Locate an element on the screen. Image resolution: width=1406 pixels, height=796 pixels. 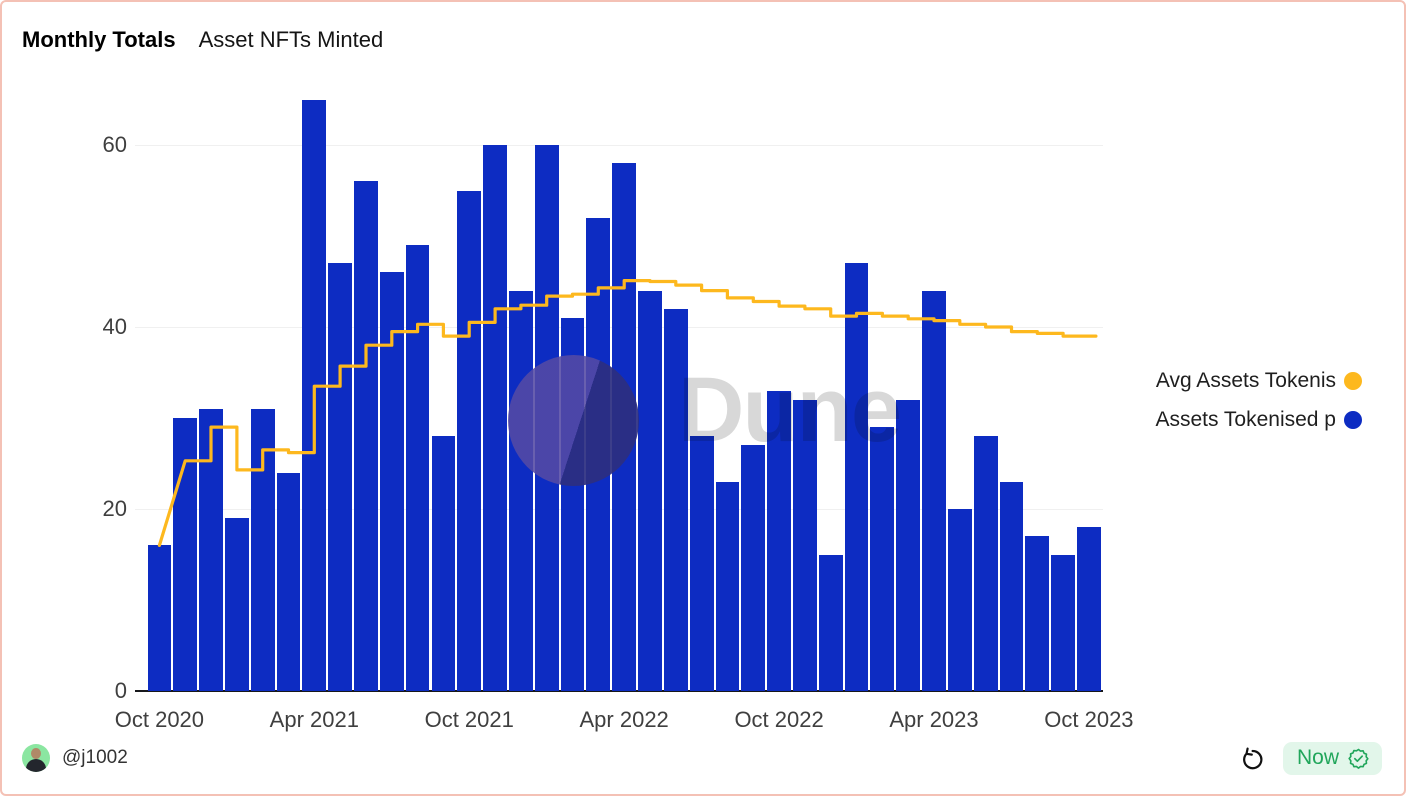
bar-jun-2022 is located at coordinates (675, 499).